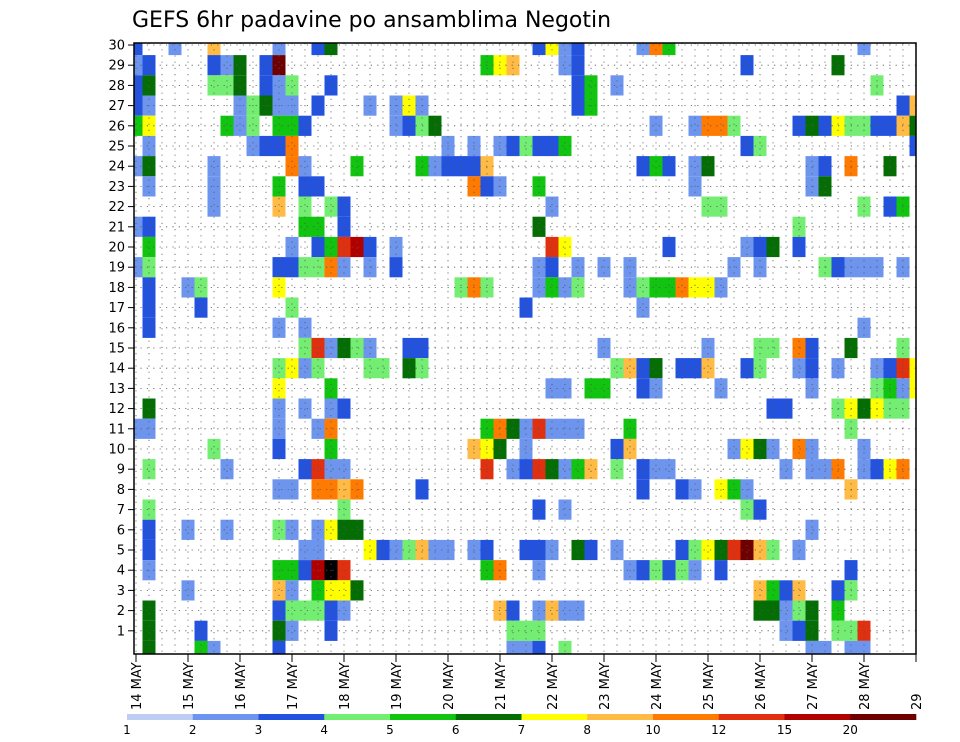 The height and width of the screenshot is (742, 960). What do you see at coordinates (121, 551) in the screenshot?
I see `y-tick-label: 5` at bounding box center [121, 551].